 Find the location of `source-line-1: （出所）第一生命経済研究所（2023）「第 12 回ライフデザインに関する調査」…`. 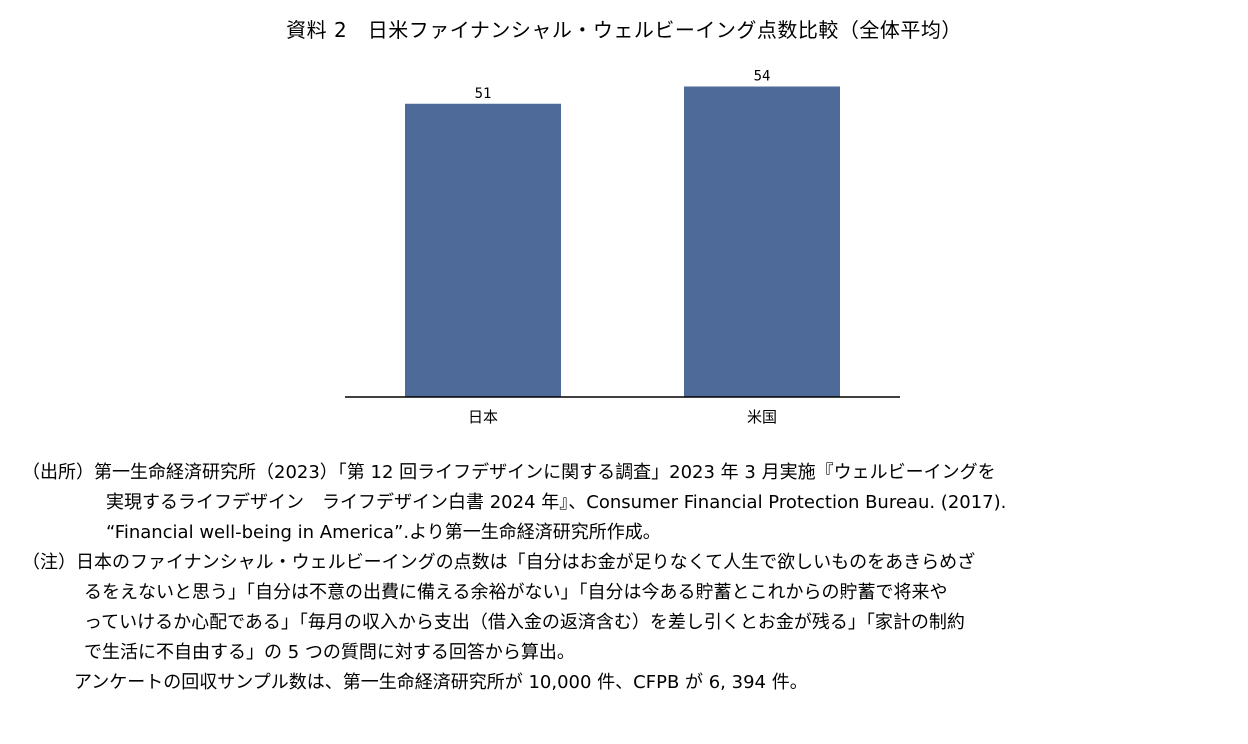

source-line-1: （出所）第一生命経済研究所（2023）「第 12 回ライフデザインに関する調査」… is located at coordinates (509, 472).